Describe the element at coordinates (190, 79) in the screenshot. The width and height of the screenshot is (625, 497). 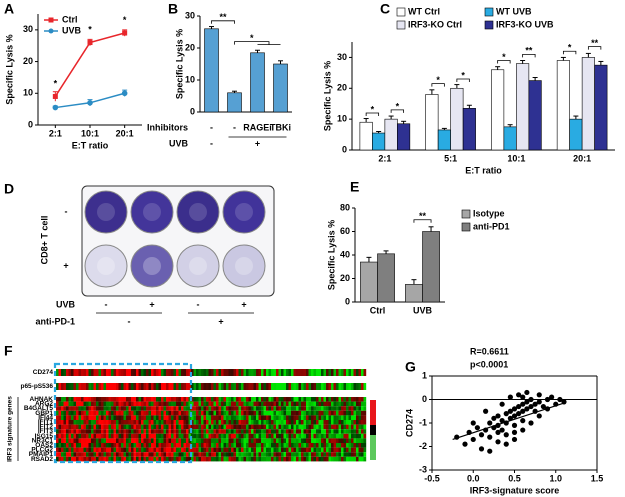
I see `y-tick-label: 10` at that location.